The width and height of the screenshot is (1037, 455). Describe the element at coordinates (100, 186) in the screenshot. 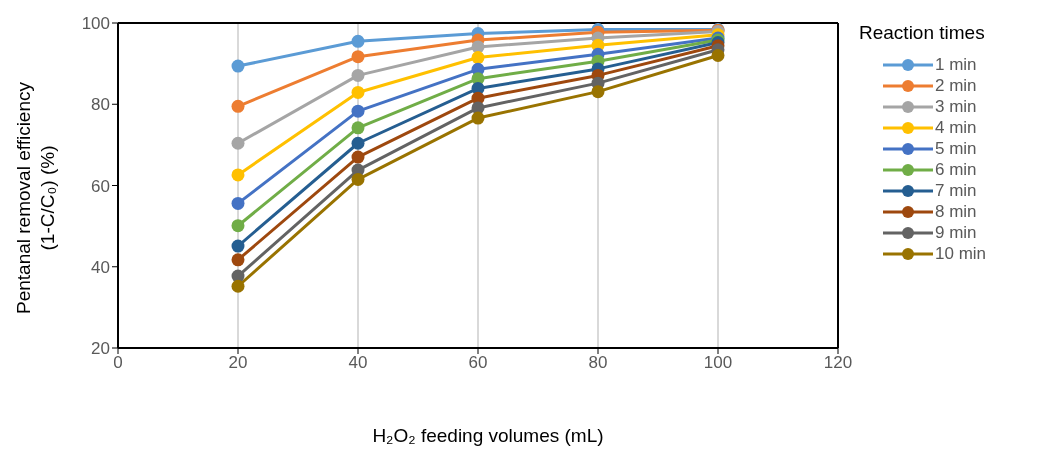

I see `y-tick-label: 60` at that location.